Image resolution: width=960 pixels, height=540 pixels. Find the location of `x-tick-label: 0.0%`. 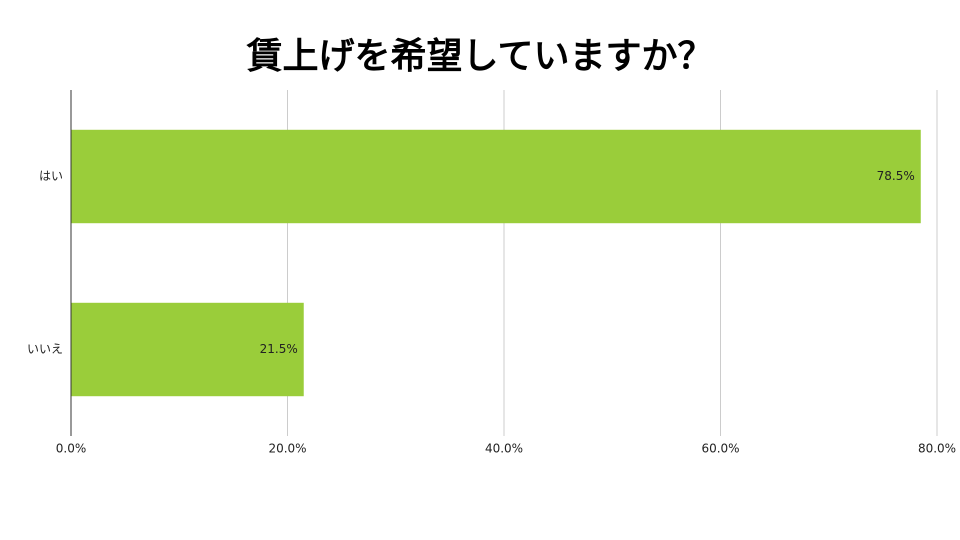

x-tick-label: 0.0% is located at coordinates (71, 449).